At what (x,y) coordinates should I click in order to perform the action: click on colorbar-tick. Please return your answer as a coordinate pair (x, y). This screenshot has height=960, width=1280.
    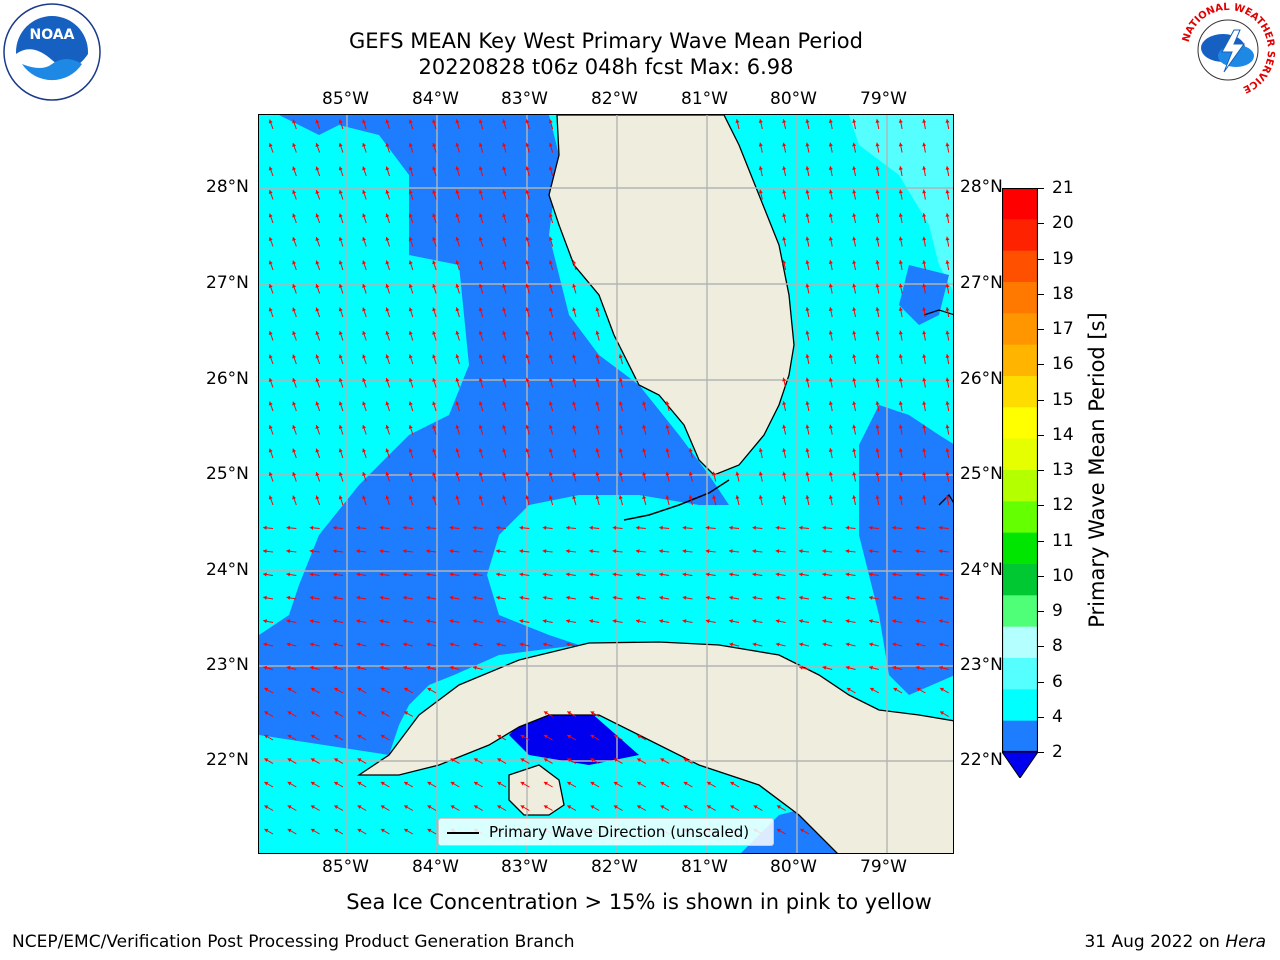
    Looking at the image, I should click on (1041, 365).